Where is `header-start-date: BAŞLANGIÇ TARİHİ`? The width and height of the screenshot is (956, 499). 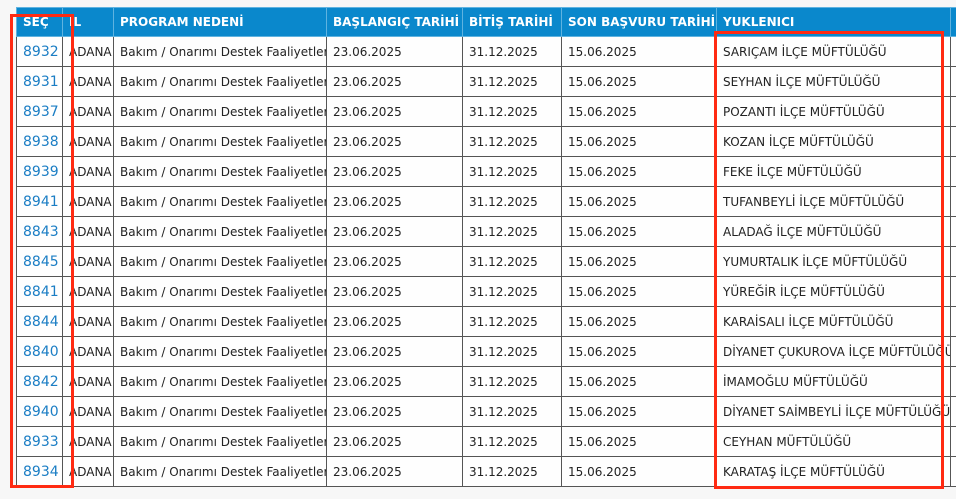
header-start-date: BAŞLANGIÇ TARİHİ is located at coordinates (394, 22).